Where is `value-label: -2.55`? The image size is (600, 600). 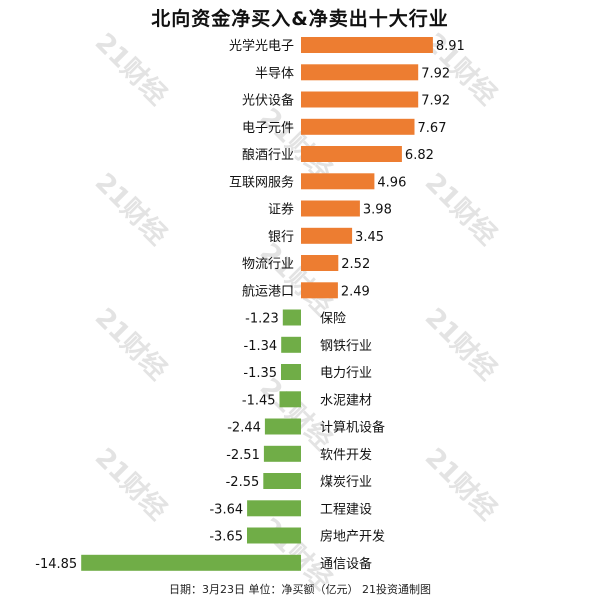
value-label: -2.55 is located at coordinates (243, 482).